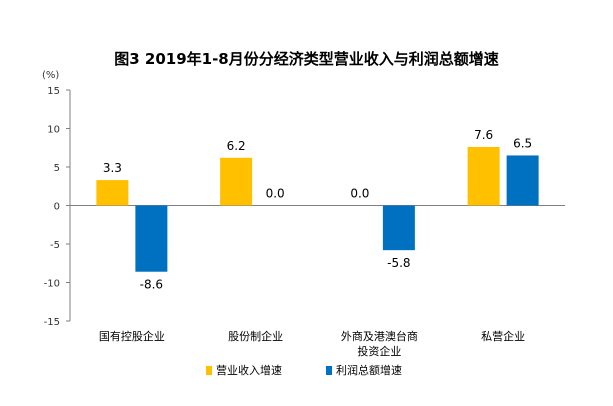 The width and height of the screenshot is (613, 406). What do you see at coordinates (379, 336) in the screenshot?
I see `x-category-label: 外商及港澳台商` at bounding box center [379, 336].